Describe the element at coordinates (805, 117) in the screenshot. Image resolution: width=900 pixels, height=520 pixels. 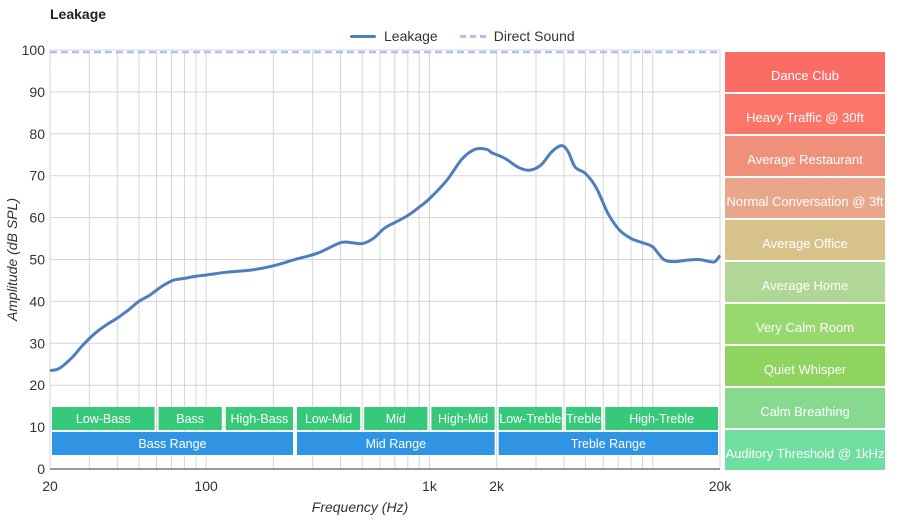
I see `reference-level-label: Heavy Traffic @ 30ft` at that location.